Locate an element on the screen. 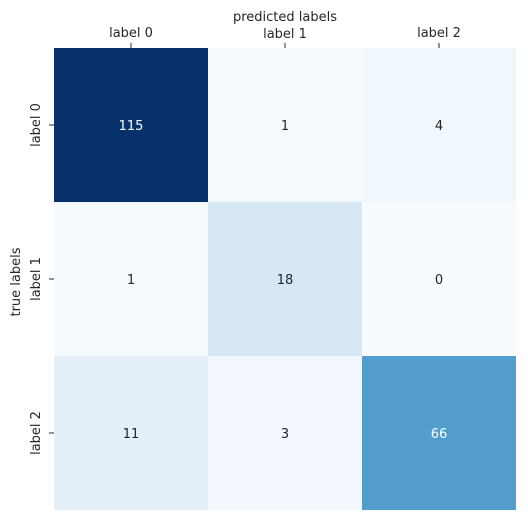 This screenshot has width=528, height=526. x-tick-label: label 0 is located at coordinates (131, 33).